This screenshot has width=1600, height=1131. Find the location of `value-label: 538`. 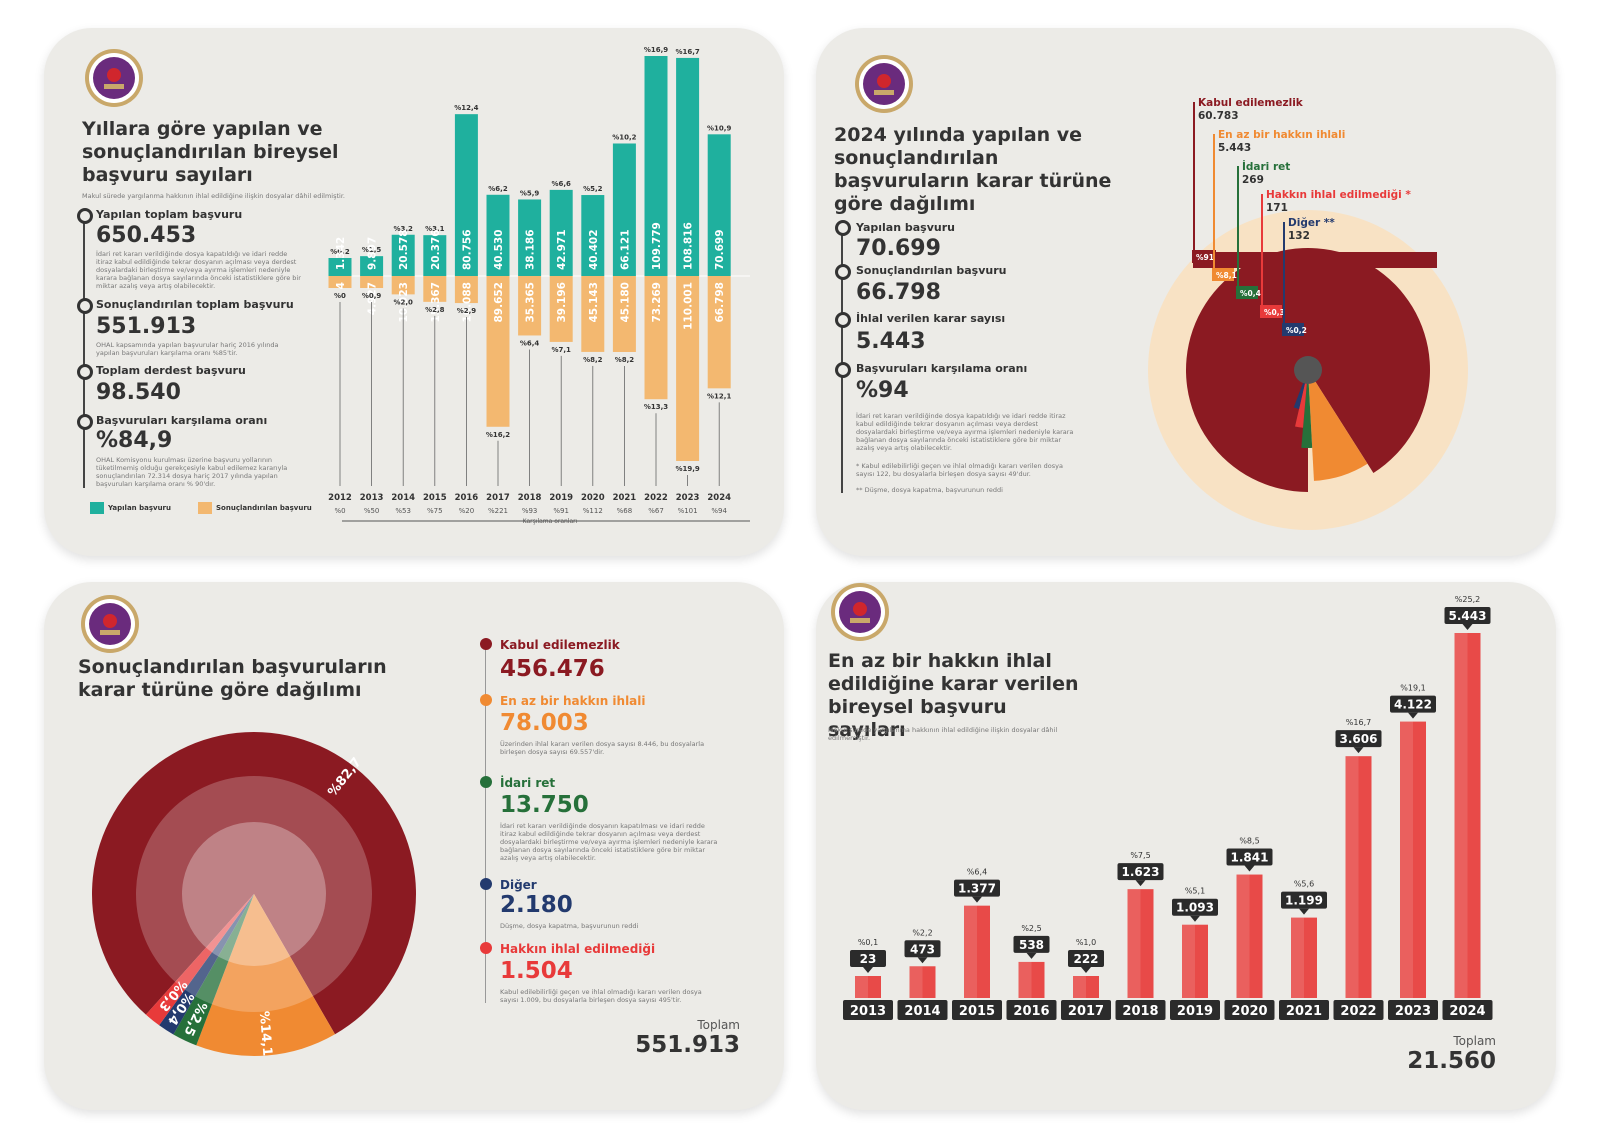

value-label: 538 is located at coordinates (1031, 945).